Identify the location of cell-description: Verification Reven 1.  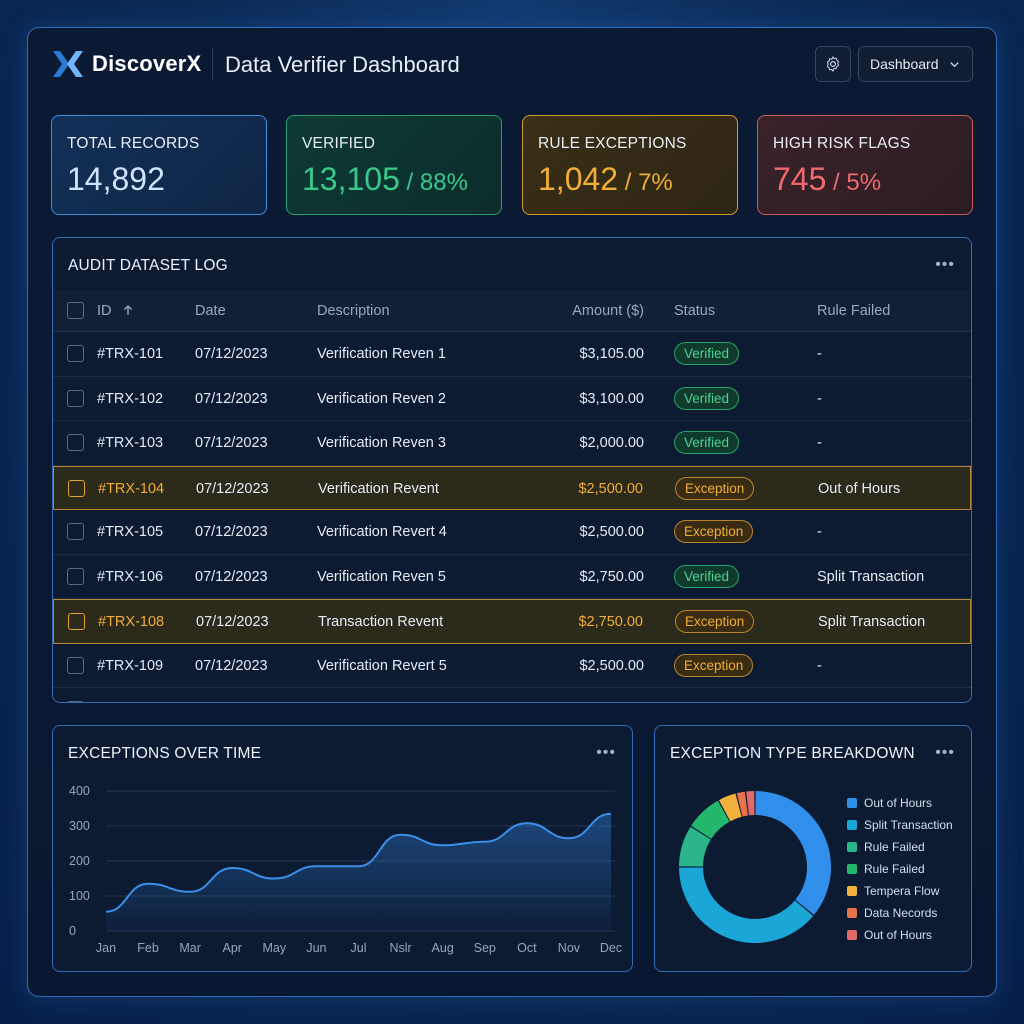
(381, 354).